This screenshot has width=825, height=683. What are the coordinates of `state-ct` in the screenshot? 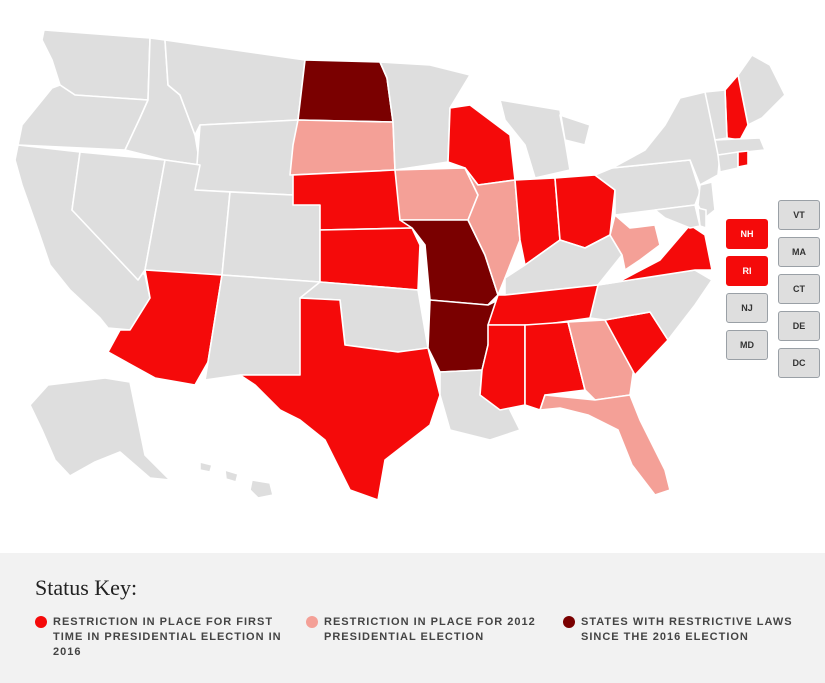 It's located at (728, 162).